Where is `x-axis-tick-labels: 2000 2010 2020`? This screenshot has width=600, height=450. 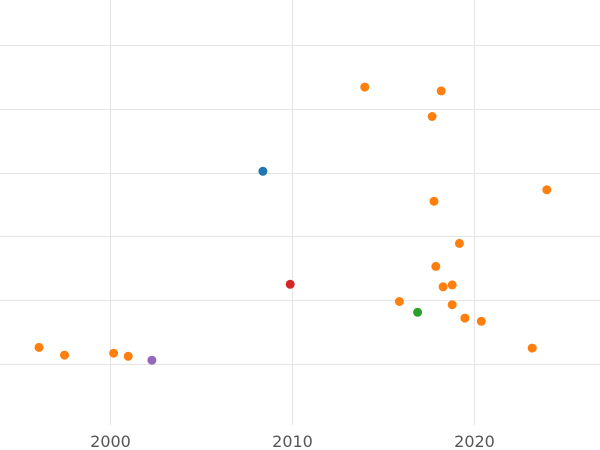 x-axis-tick-labels: 2000 2010 2020 is located at coordinates (292, 441).